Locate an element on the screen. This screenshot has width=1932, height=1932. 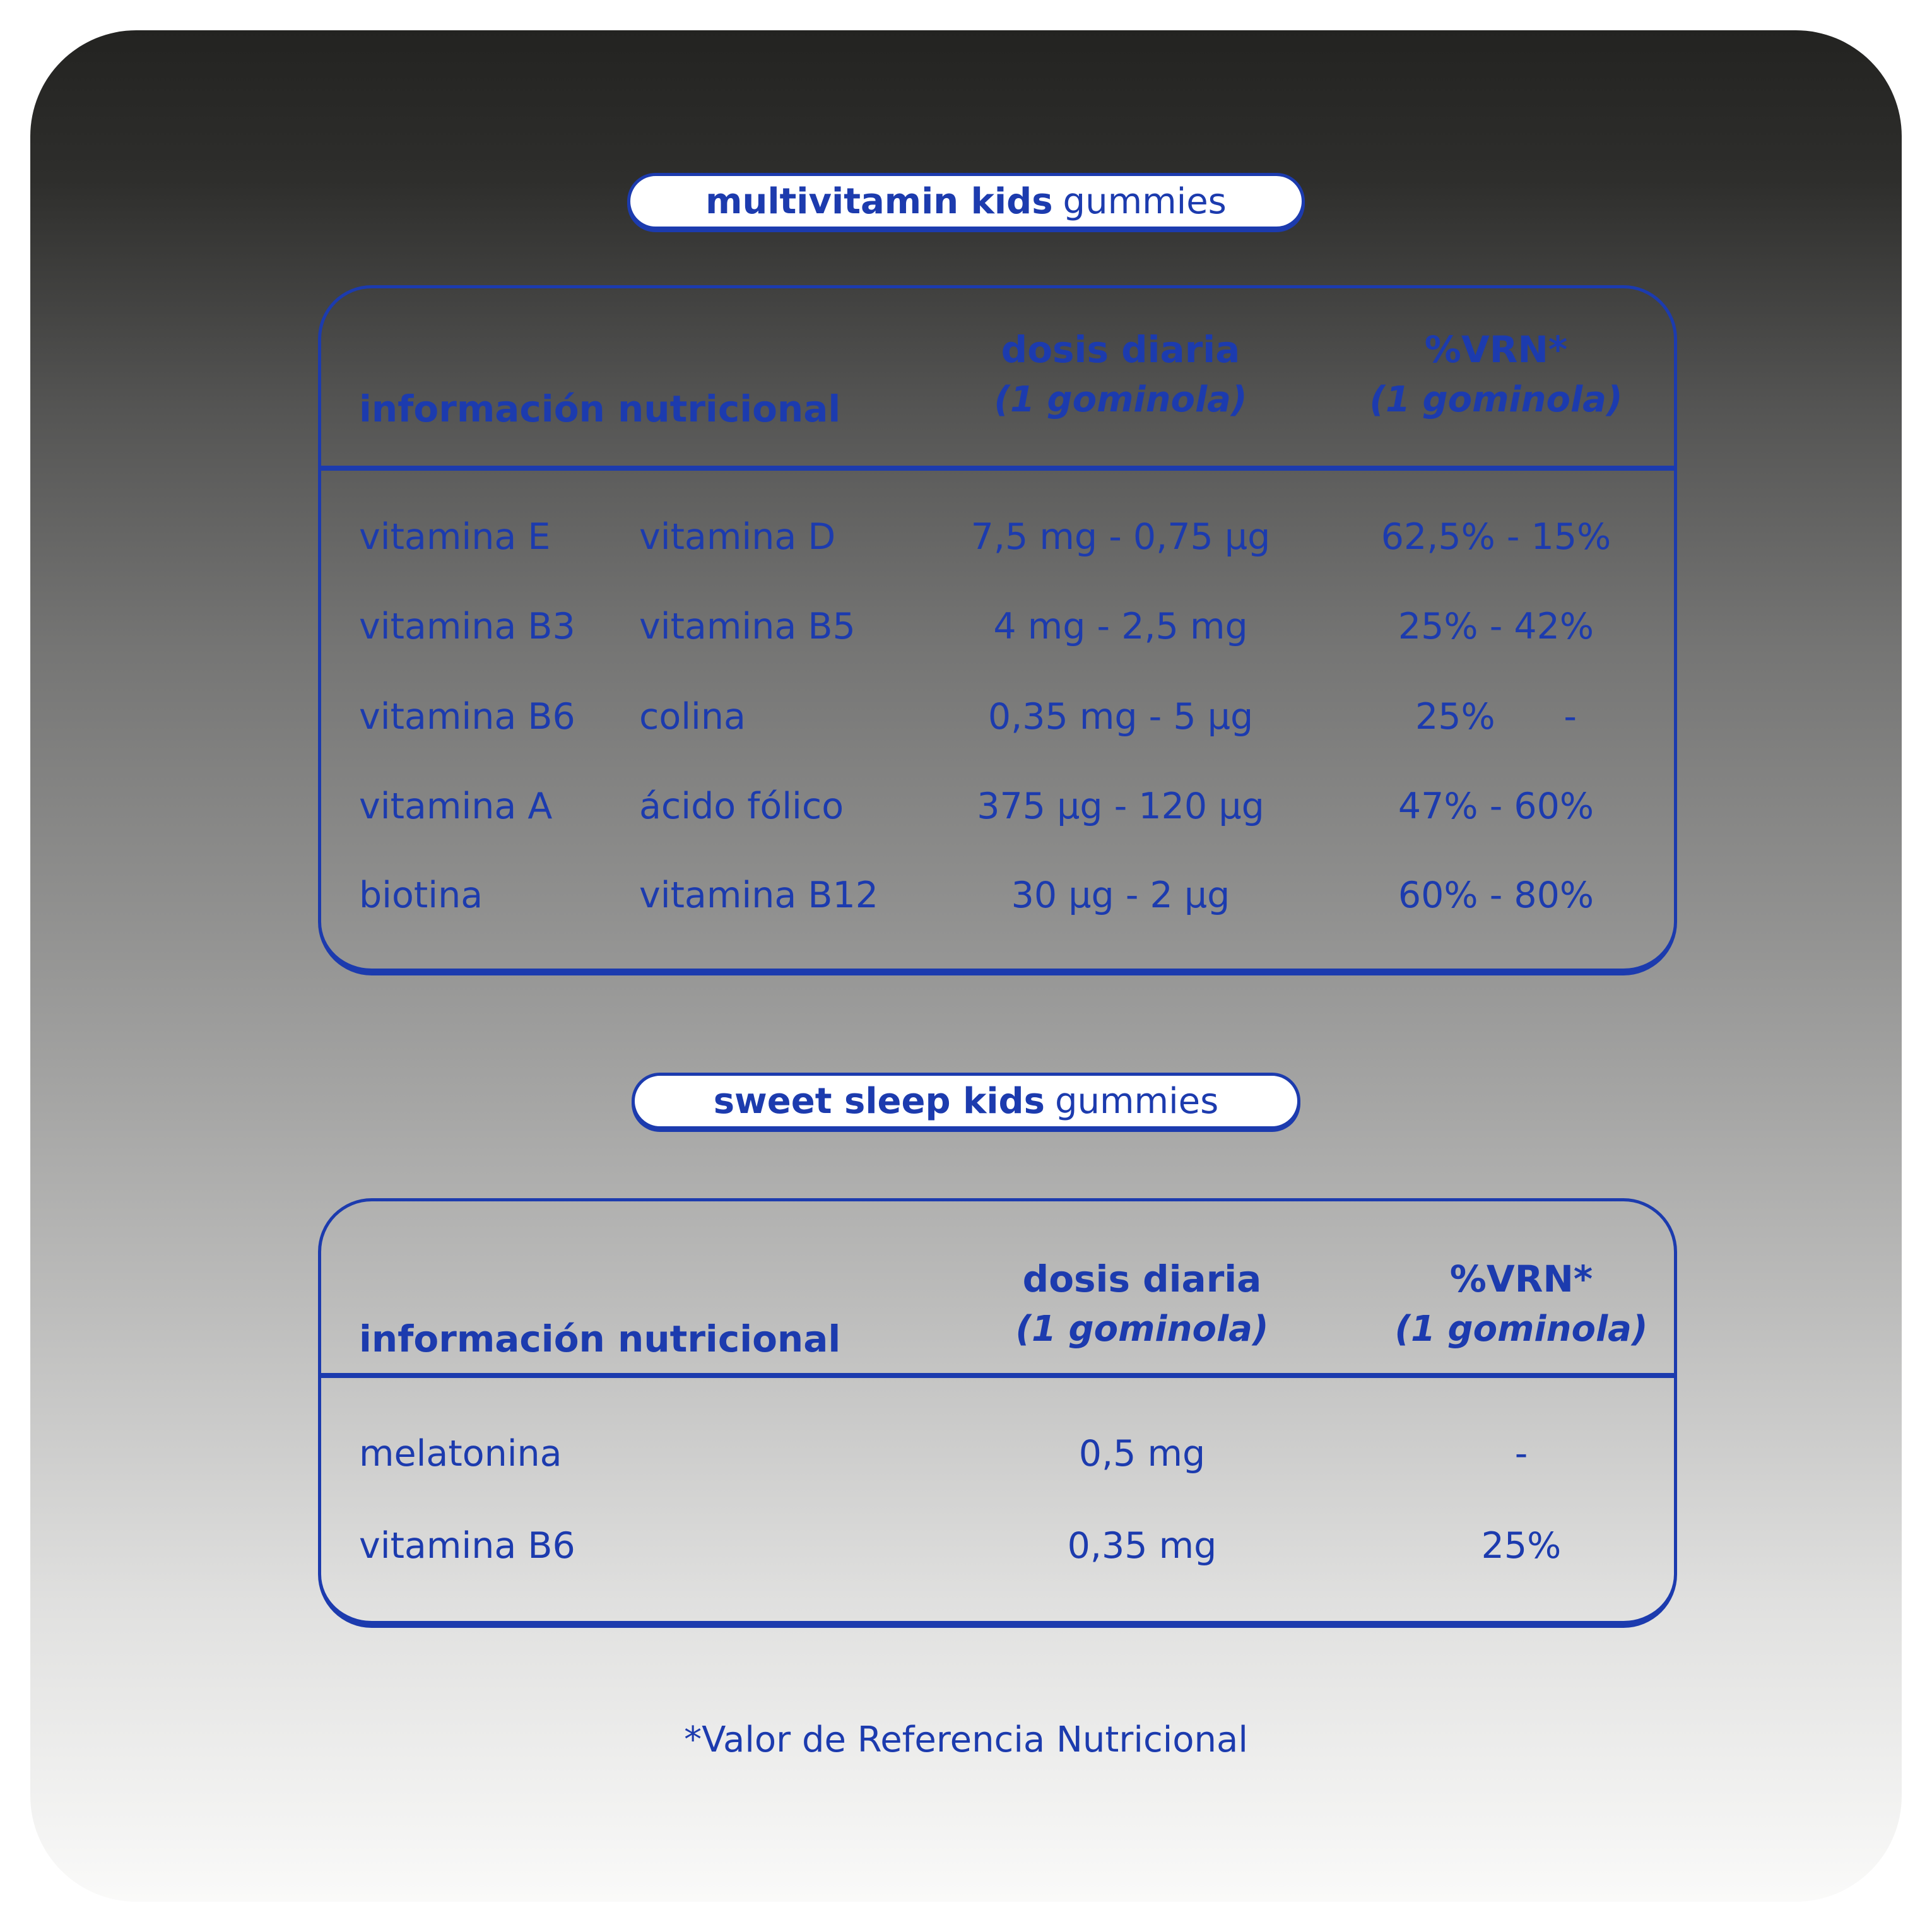
vrn-value: 62,5% - 15% is located at coordinates (1496, 537).